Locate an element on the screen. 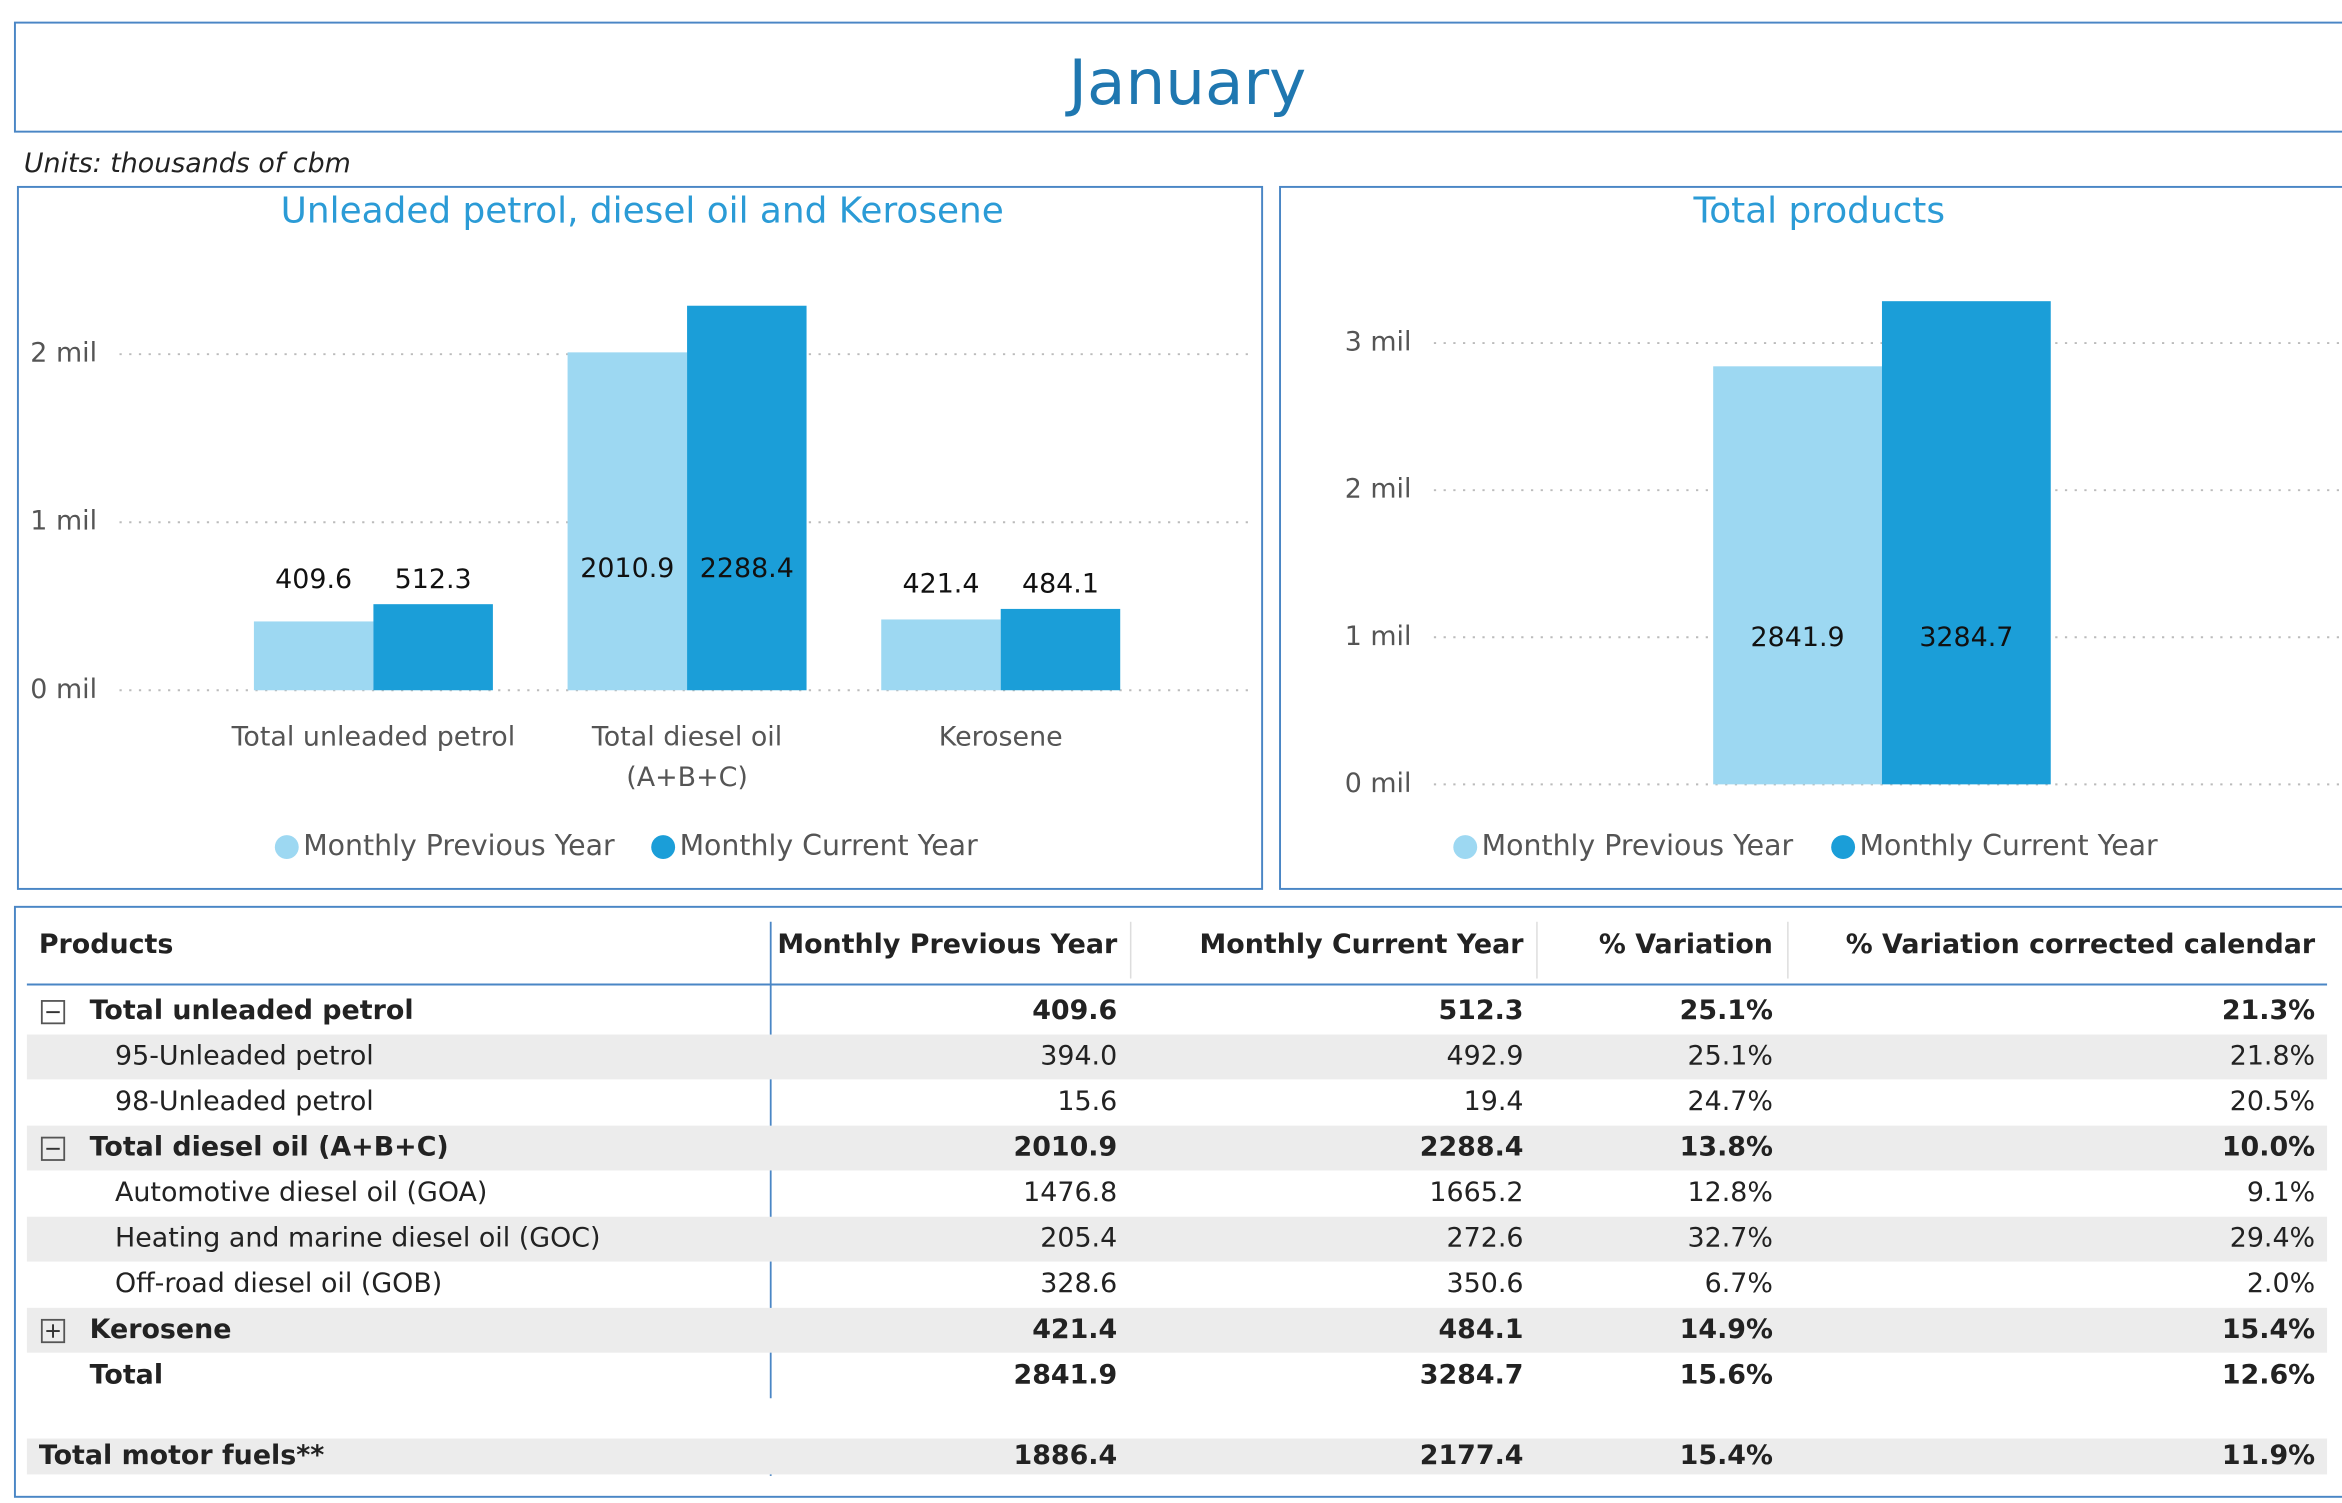 The image size is (2342, 1503). table-cell: 484.1 is located at coordinates (1480, 1329).